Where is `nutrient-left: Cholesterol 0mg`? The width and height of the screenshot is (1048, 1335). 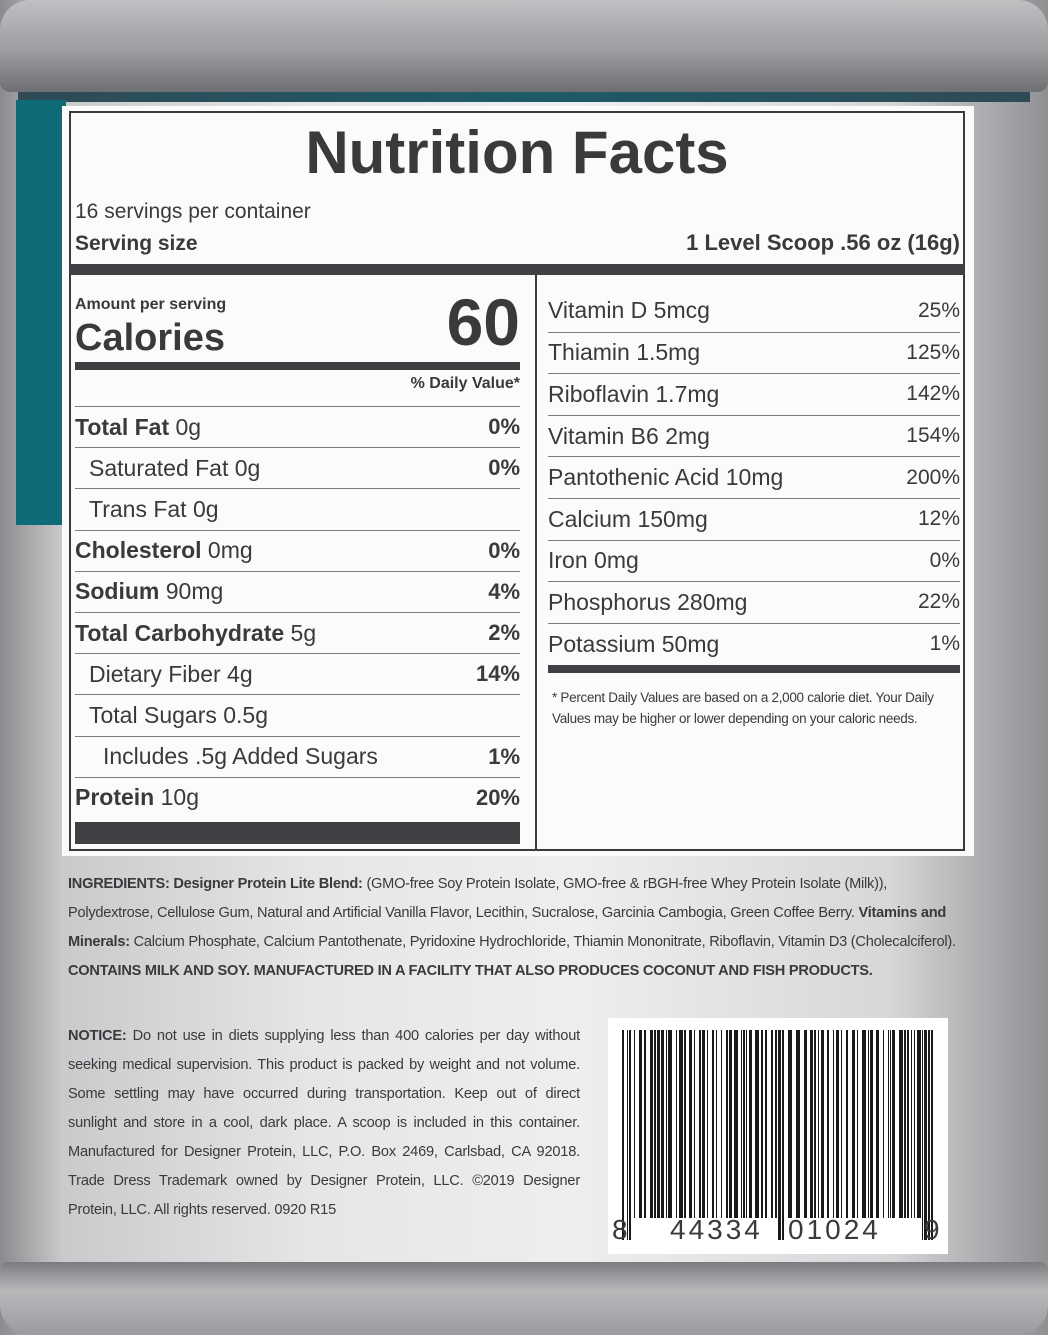 nutrient-left: Cholesterol 0mg is located at coordinates (164, 550).